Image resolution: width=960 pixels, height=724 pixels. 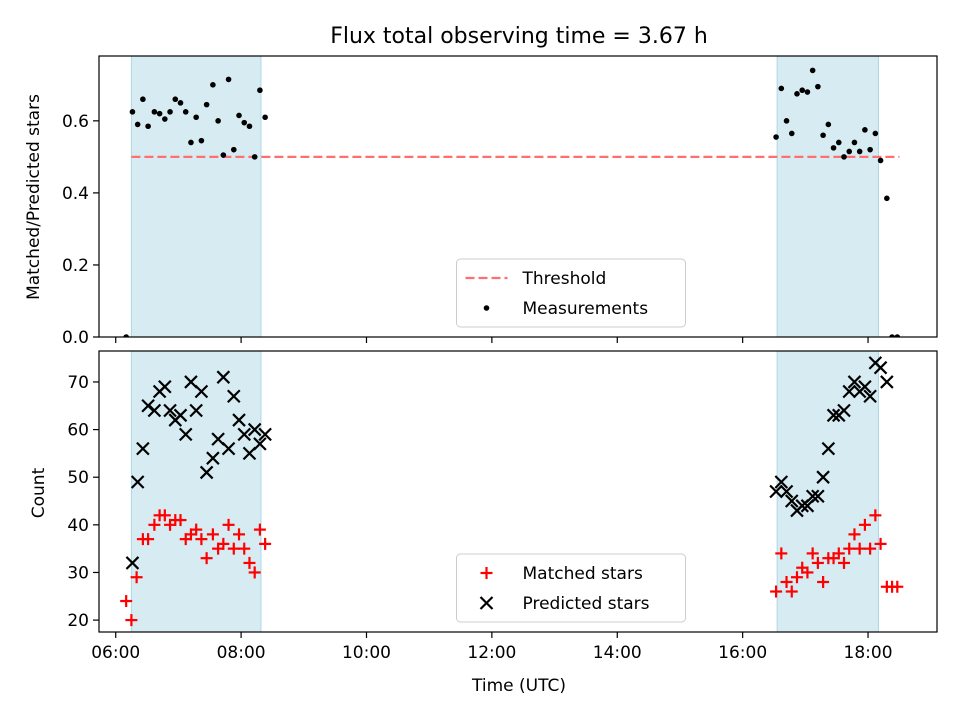 What do you see at coordinates (75, 266) in the screenshot?
I see `ratio-y-tick-label: 0.2` at bounding box center [75, 266].